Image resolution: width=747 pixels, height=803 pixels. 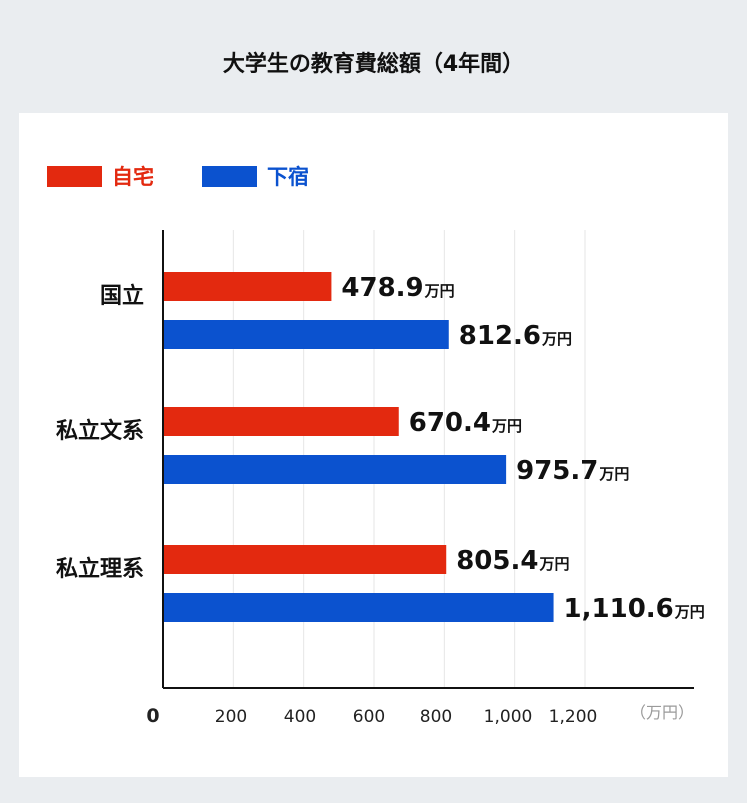 What do you see at coordinates (436, 717) in the screenshot?
I see `x-tick-label: 800` at bounding box center [436, 717].